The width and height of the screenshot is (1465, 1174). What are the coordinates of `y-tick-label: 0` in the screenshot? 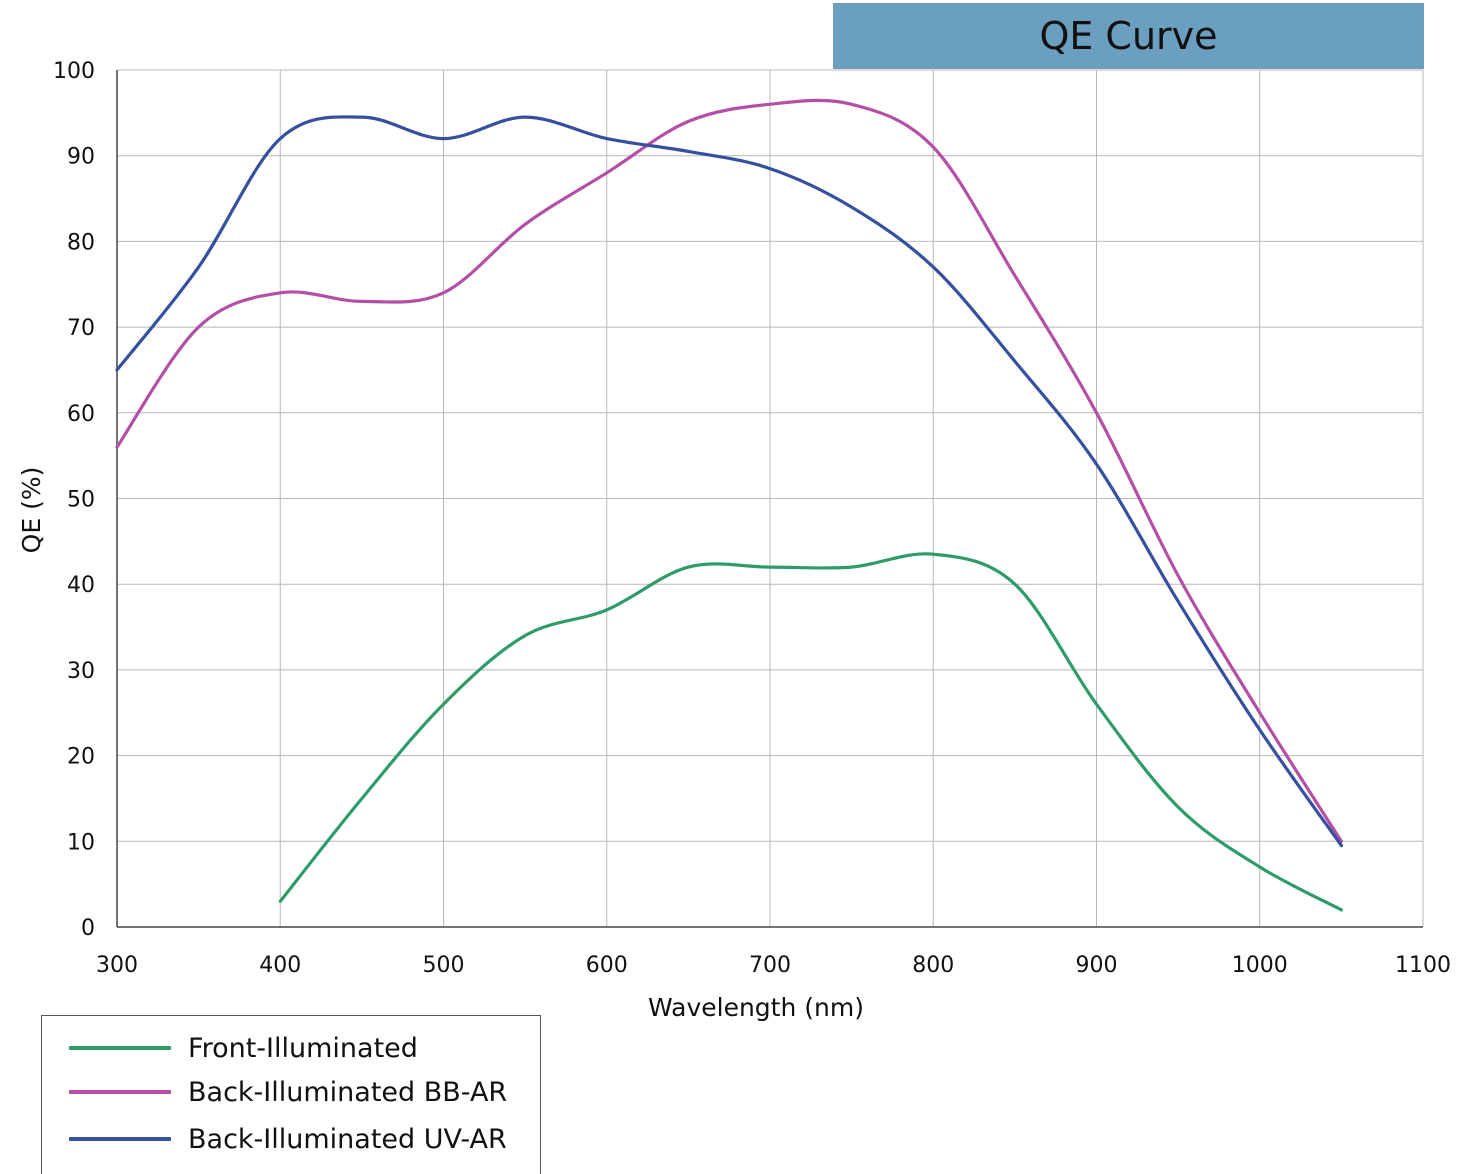 It's located at (88, 928).